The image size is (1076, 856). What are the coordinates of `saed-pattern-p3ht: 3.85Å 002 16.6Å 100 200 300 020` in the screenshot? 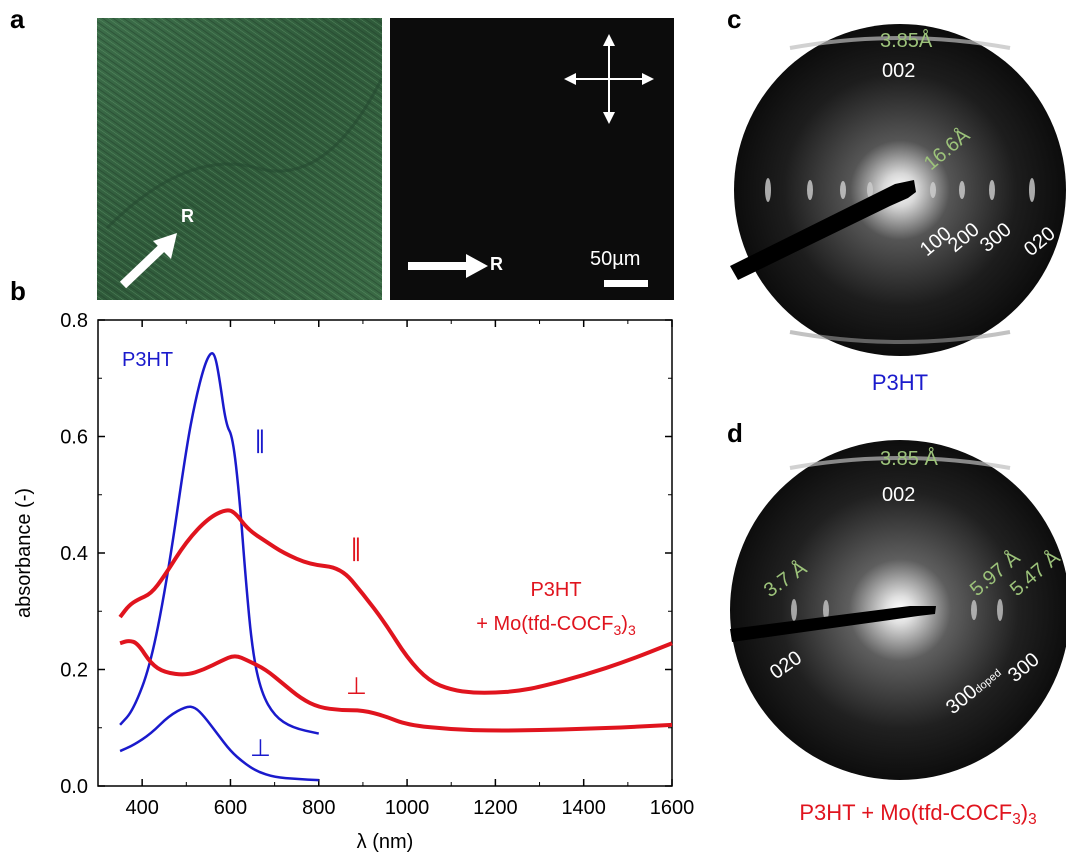 It's located at (898, 188).